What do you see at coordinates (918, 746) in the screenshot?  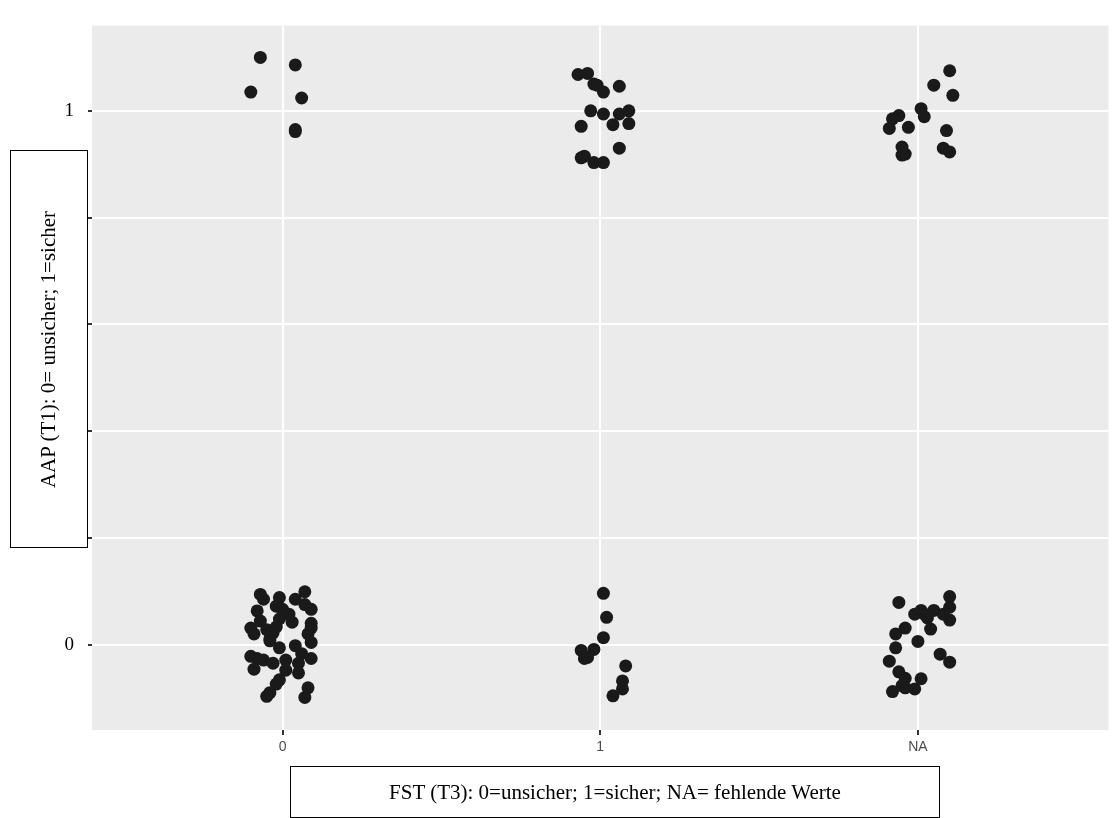 I see `x-tick-label: NA` at bounding box center [918, 746].